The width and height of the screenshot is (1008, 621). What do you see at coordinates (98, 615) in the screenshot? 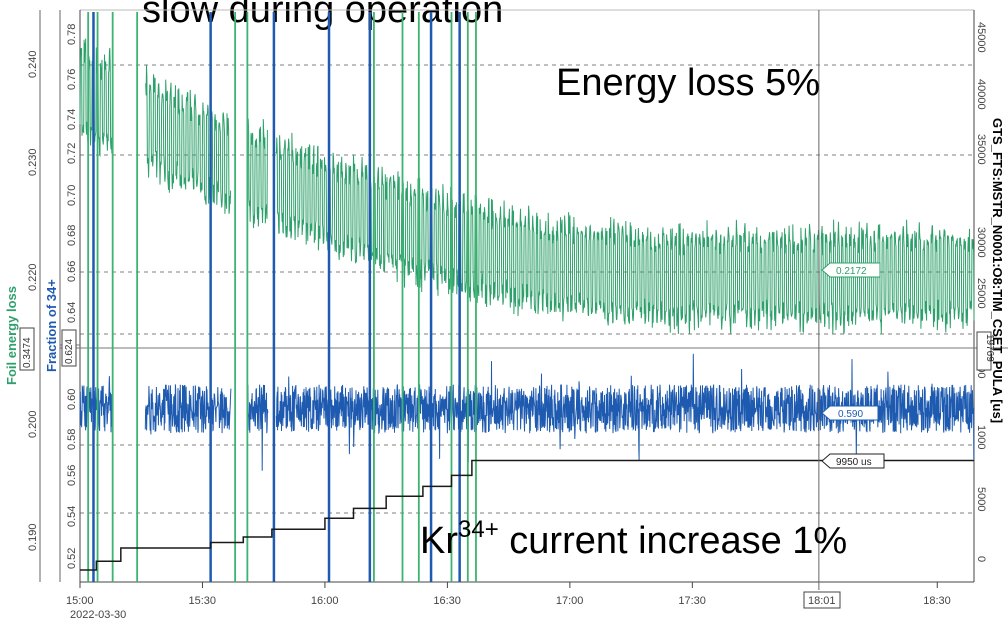
I see `x-axis-date: 2022-03-30` at bounding box center [98, 615].